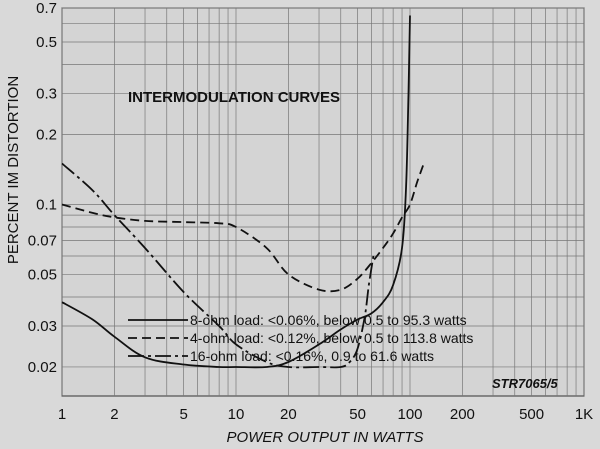 This screenshot has height=449, width=600. Describe the element at coordinates (13, 170) in the screenshot. I see `y-axis-title: PERCENT IM DISTORTION` at that location.